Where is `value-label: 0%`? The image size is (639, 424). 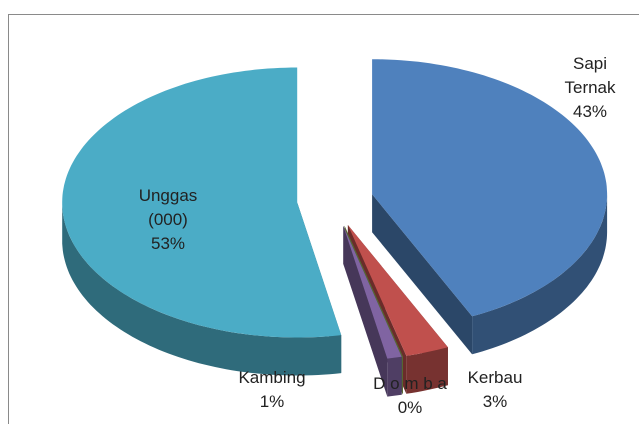 value-label: 0% is located at coordinates (410, 407).